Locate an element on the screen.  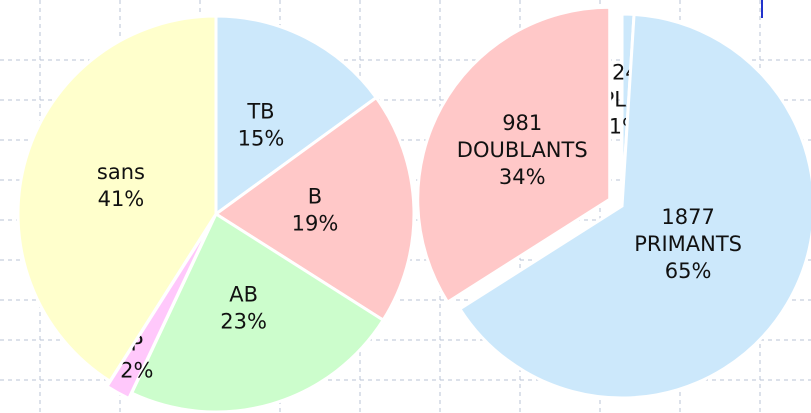
slice-label: 981 DOUBLANTS 34% is located at coordinates (522, 150).